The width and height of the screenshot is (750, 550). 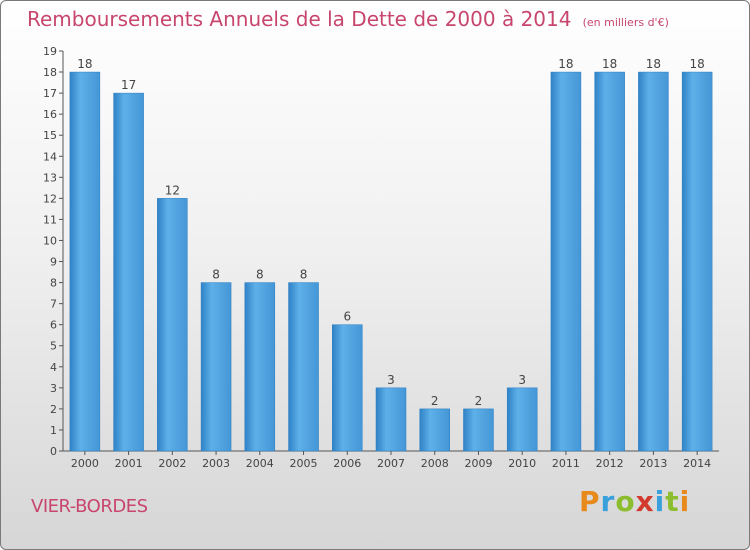 What do you see at coordinates (391, 463) in the screenshot?
I see `x-tick-label: 2007` at bounding box center [391, 463].